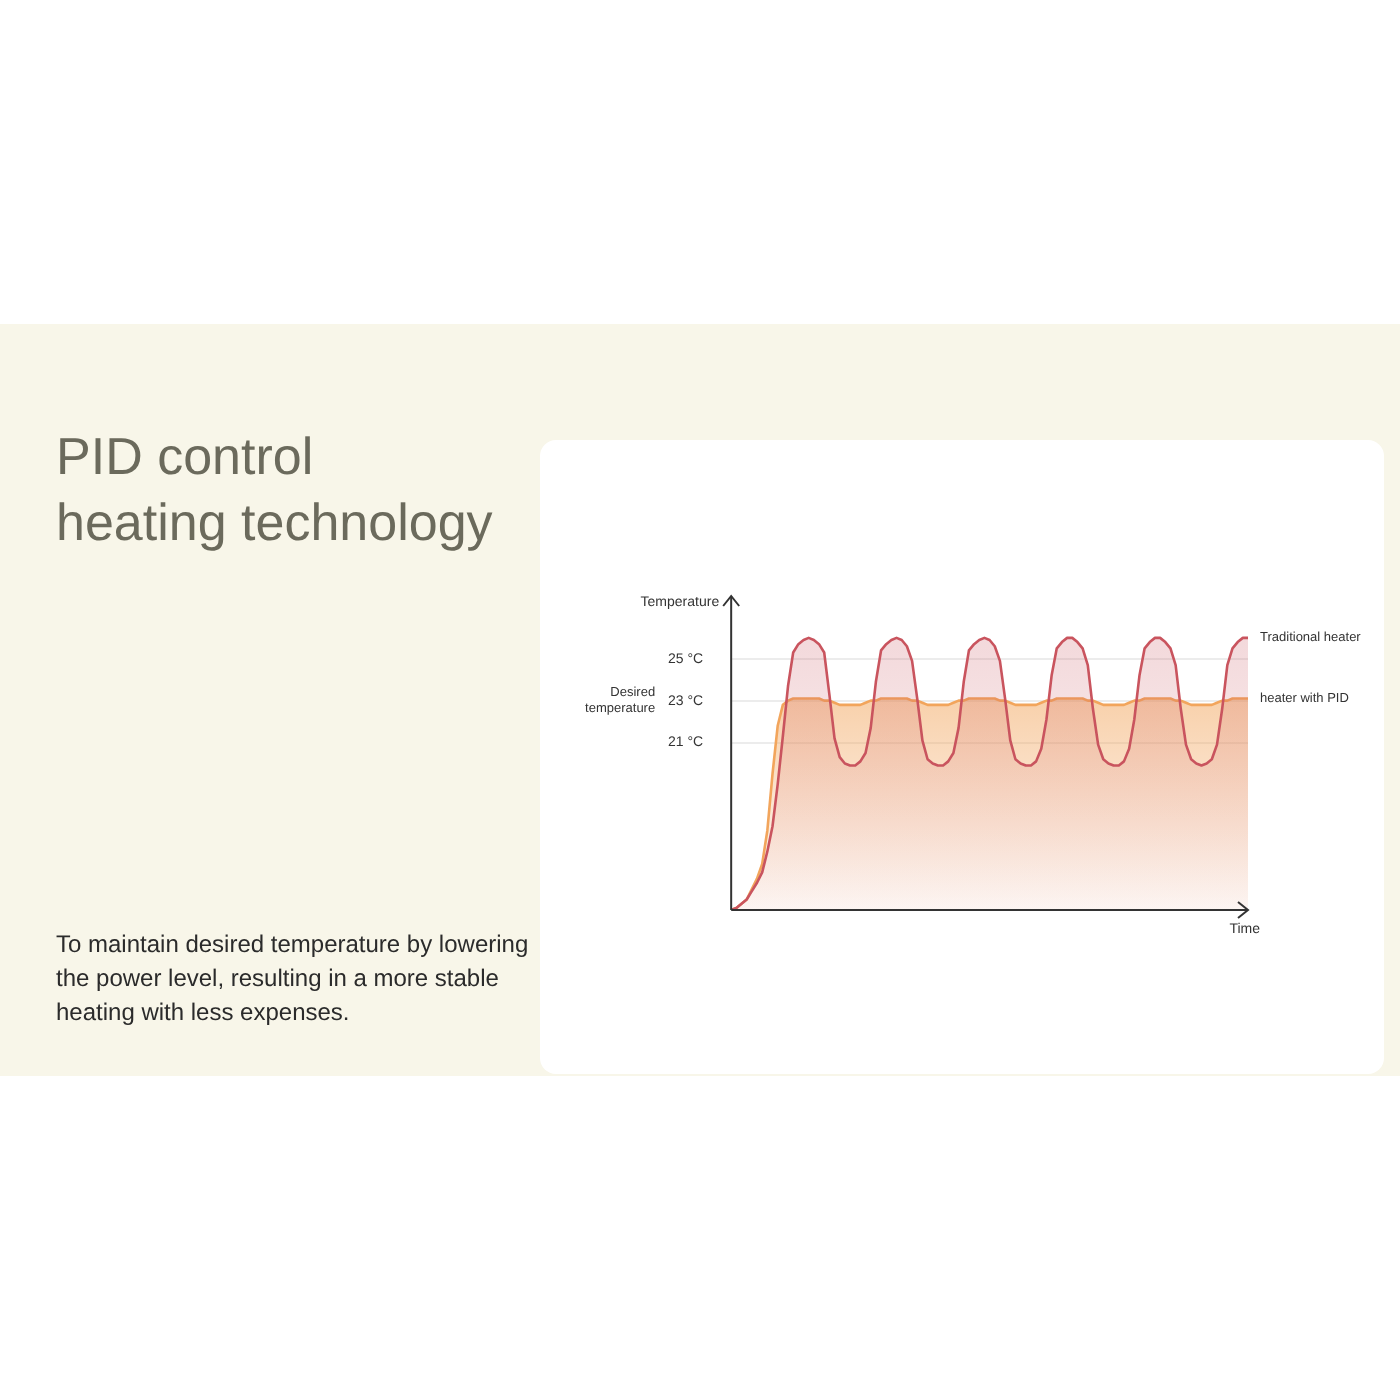  Describe the element at coordinates (293, 979) in the screenshot. I see `text: To maintain desired temperature by lowering the power level, resulting in a more stable heating with less expenses.` at that location.